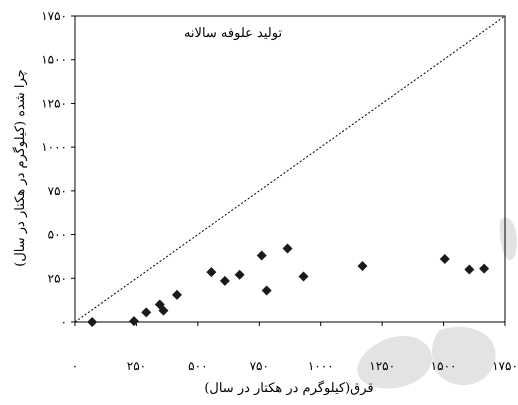 The height and width of the screenshot is (405, 518). Describe the element at coordinates (64, 322) in the screenshot. I see `y-tick-label: ۰` at that location.